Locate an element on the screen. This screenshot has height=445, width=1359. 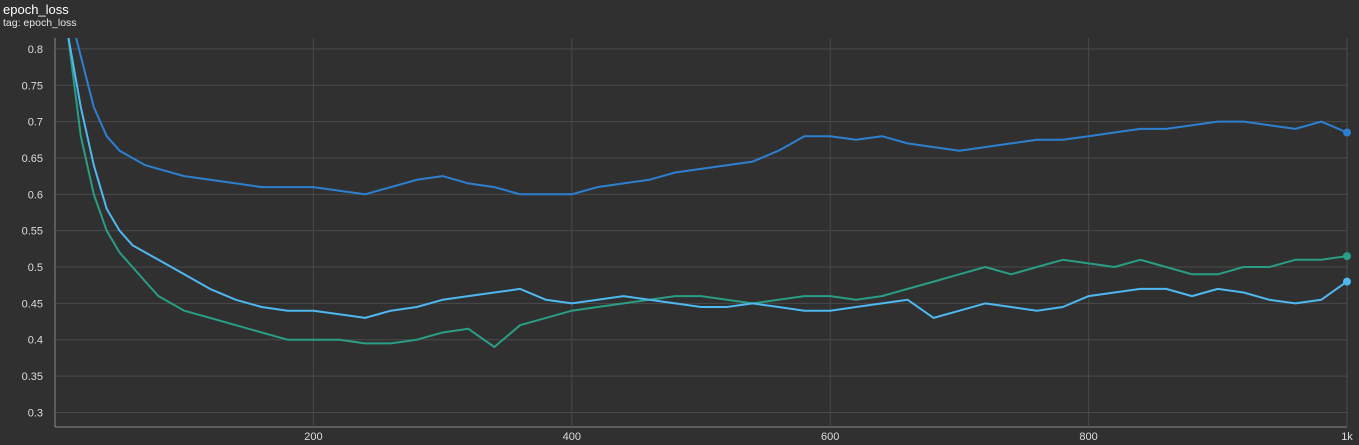
y-tick-label: 0.8 is located at coordinates (35, 50).